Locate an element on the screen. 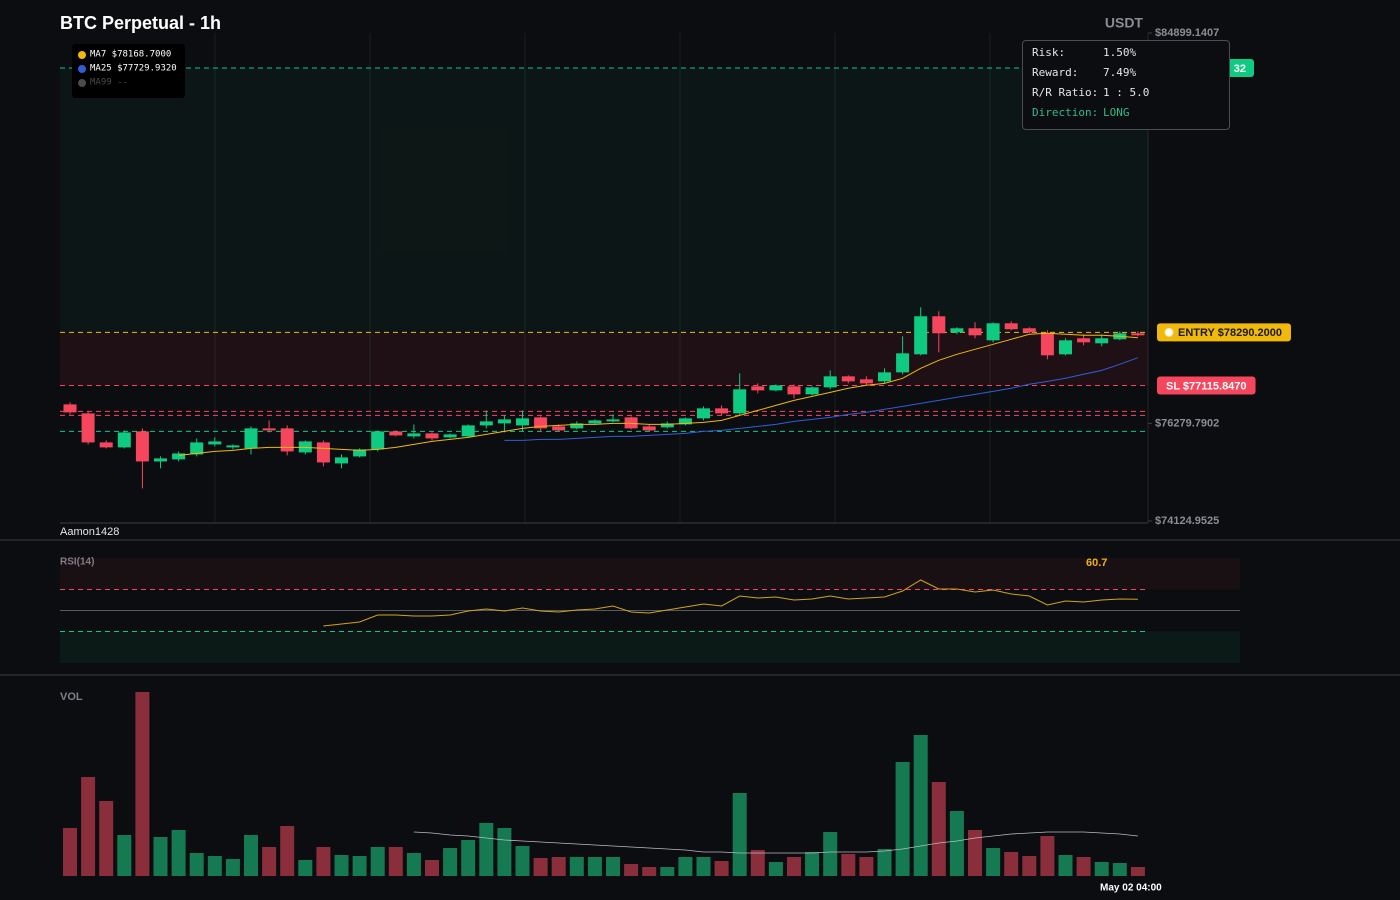  y-tick-label: $84899.1407 is located at coordinates (1187, 33).